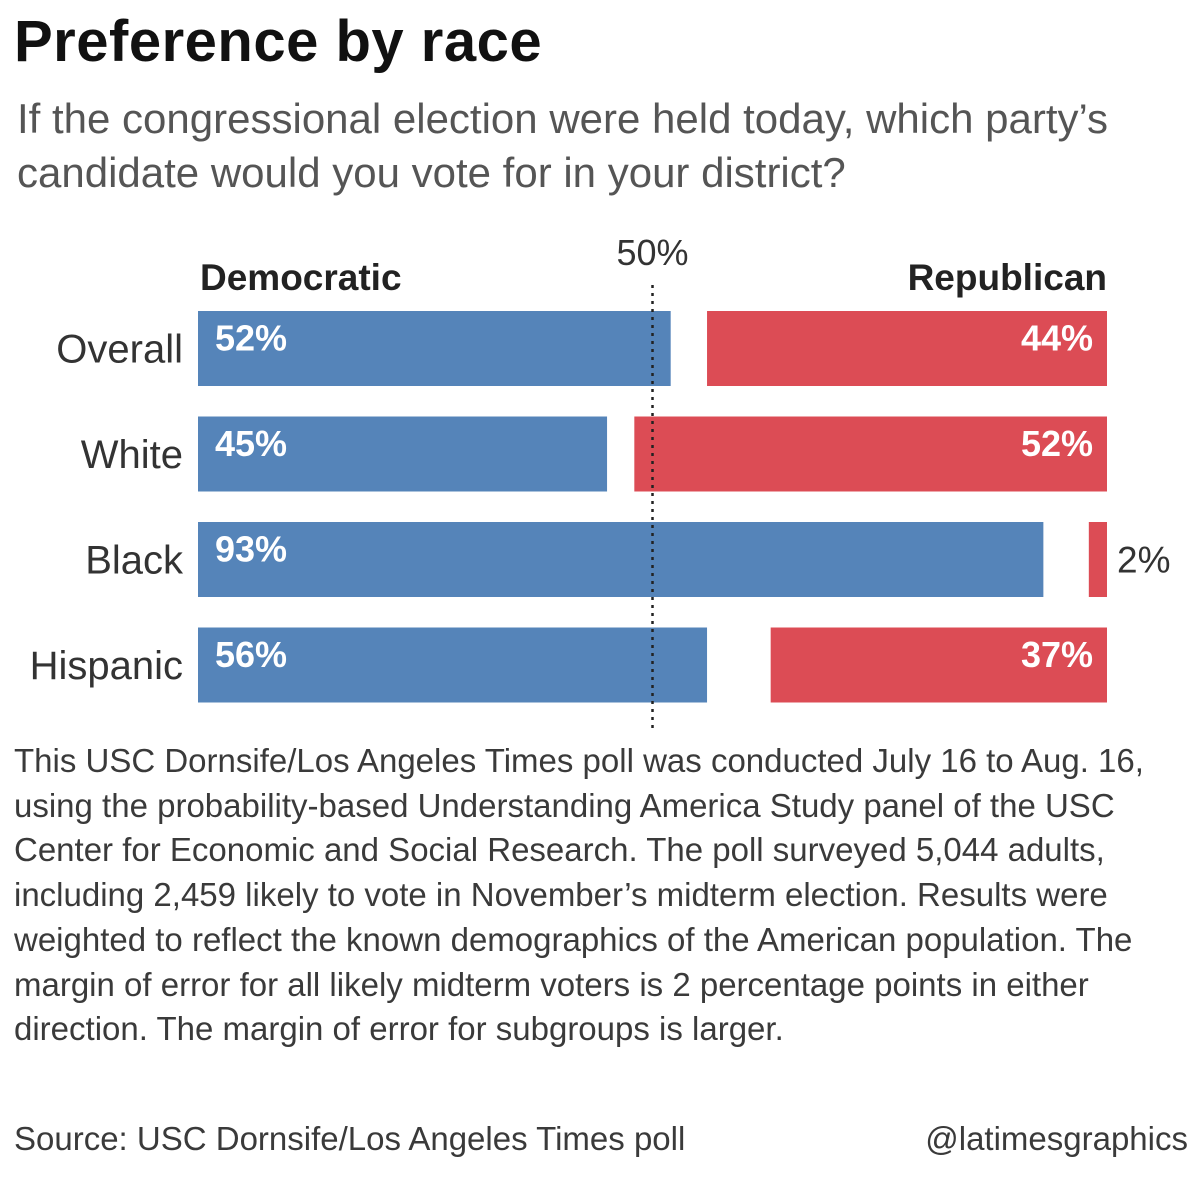 Image resolution: width=1200 pixels, height=1184 pixels. Describe the element at coordinates (907, 348) in the screenshot. I see `bar-republican-overall` at that location.